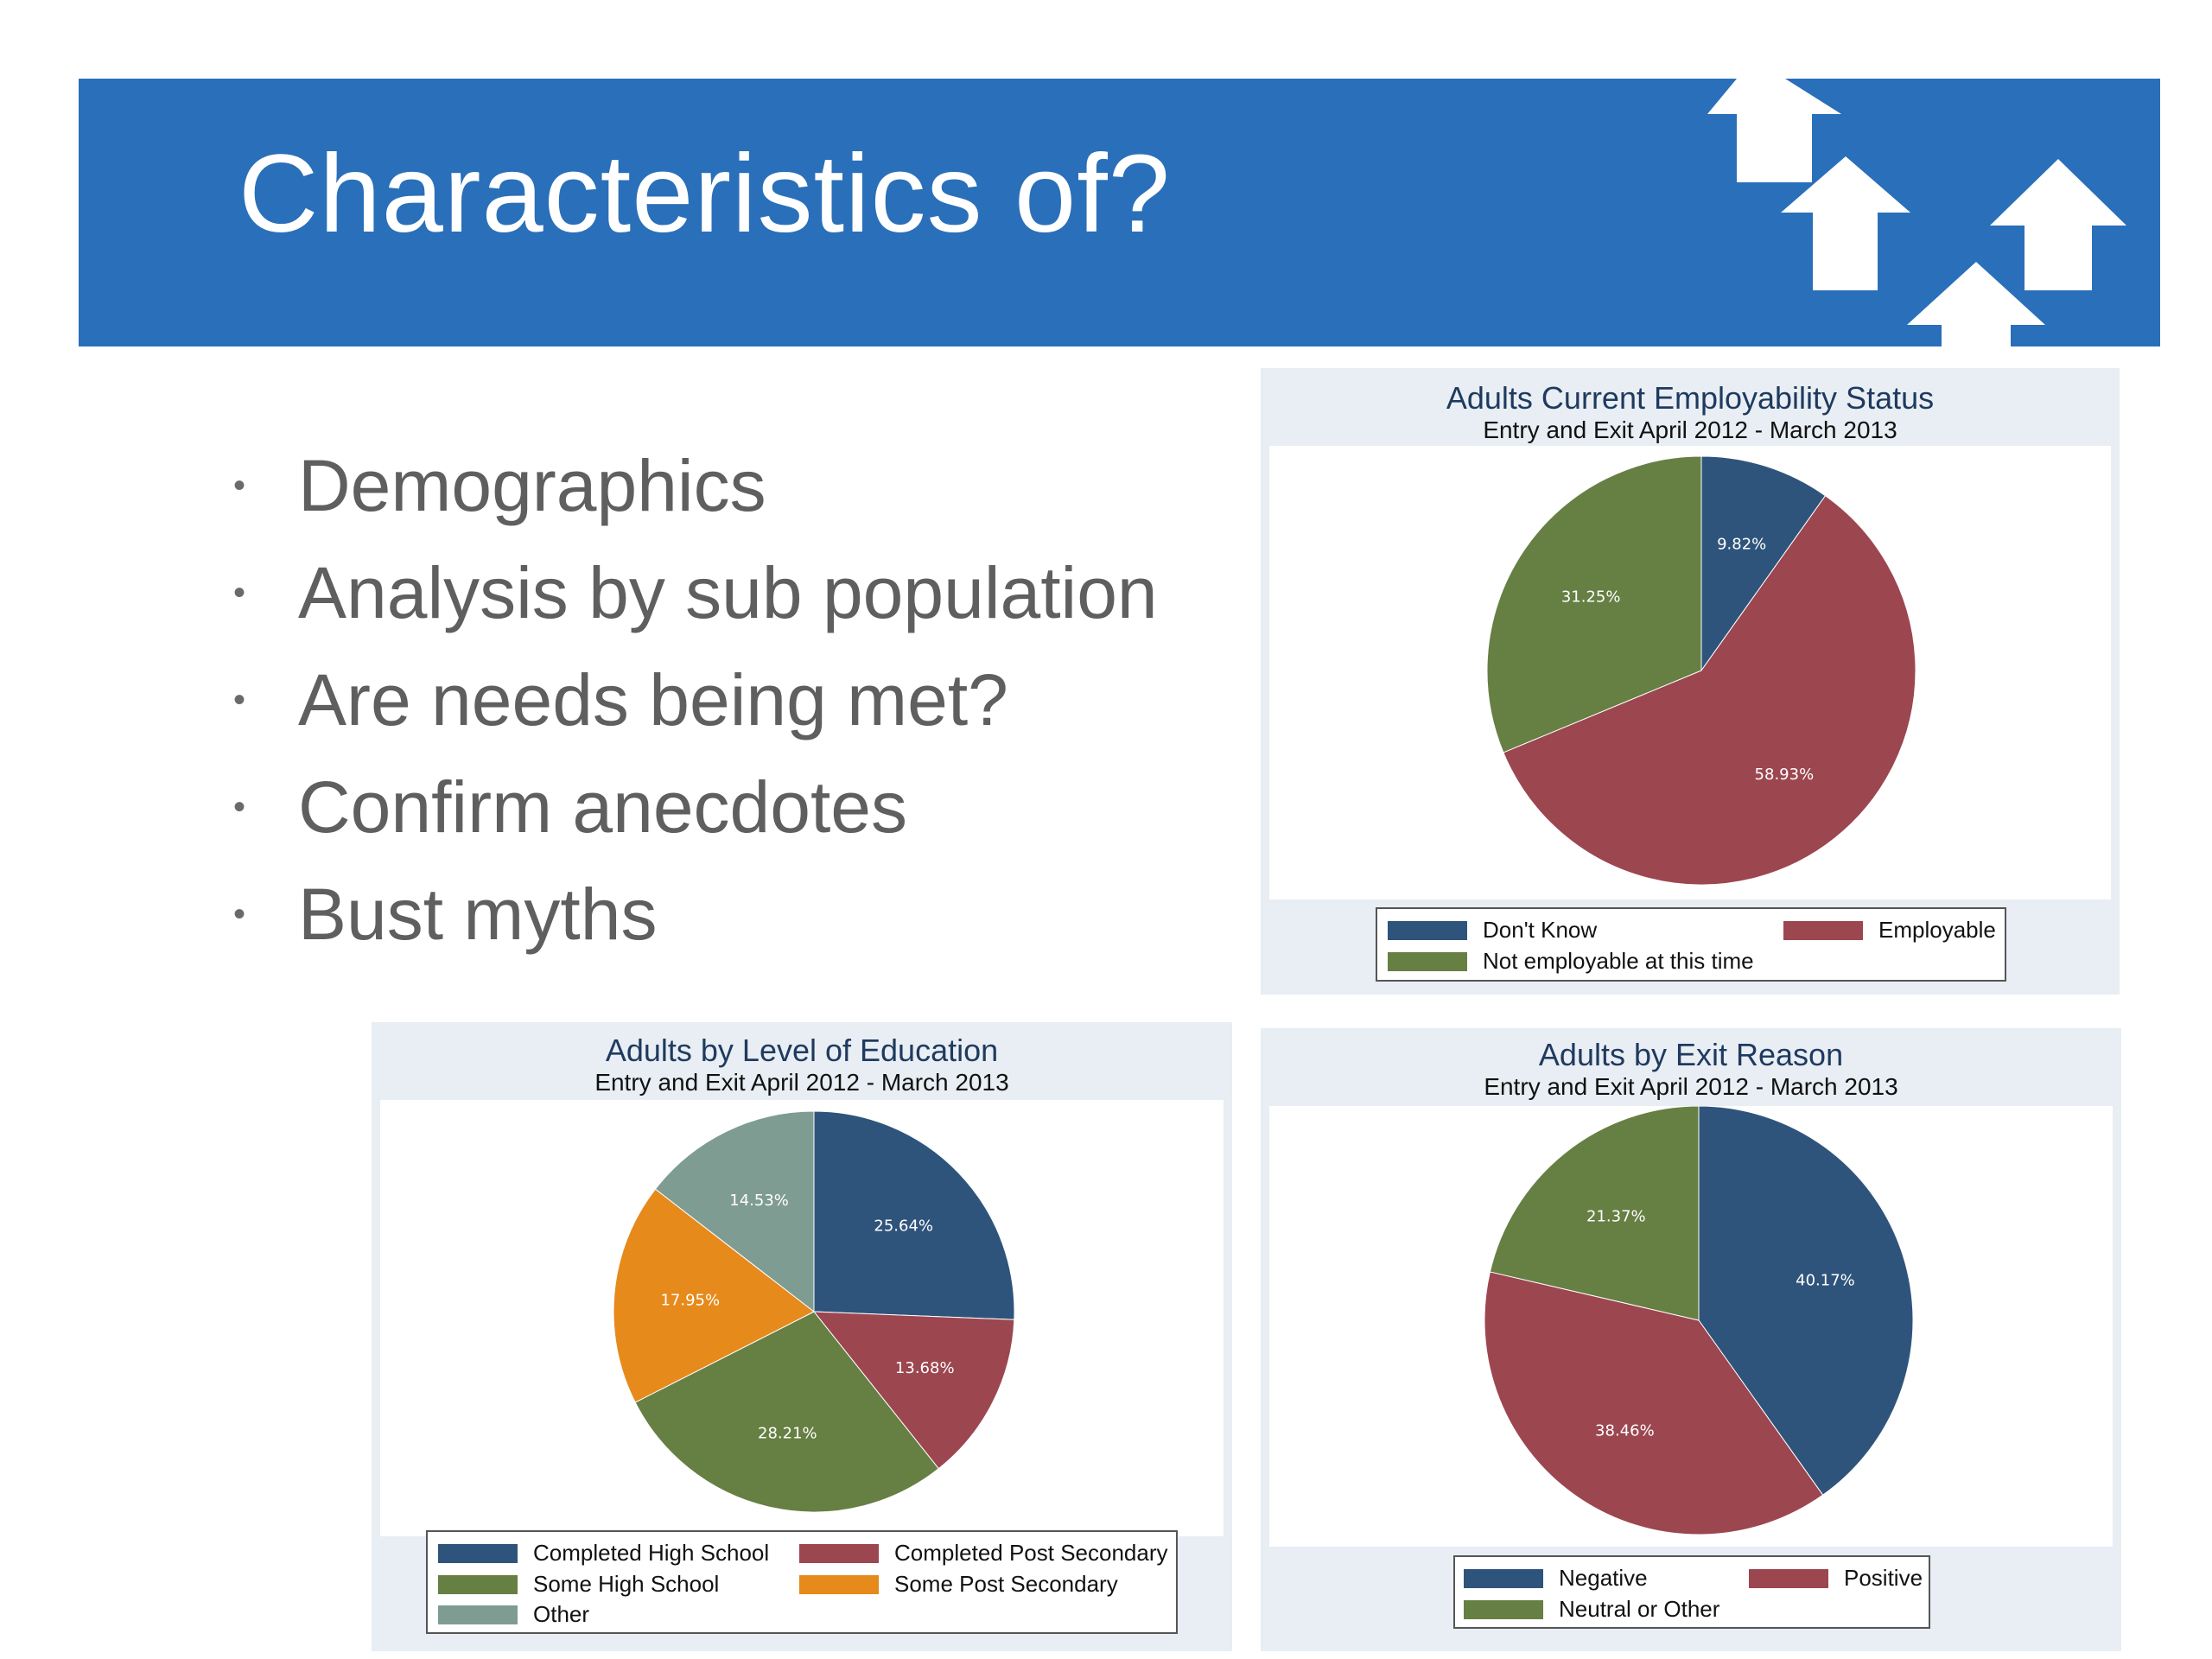  Describe the element at coordinates (603, 807) in the screenshot. I see `bullet-text: Confirm anecdotes` at that location.